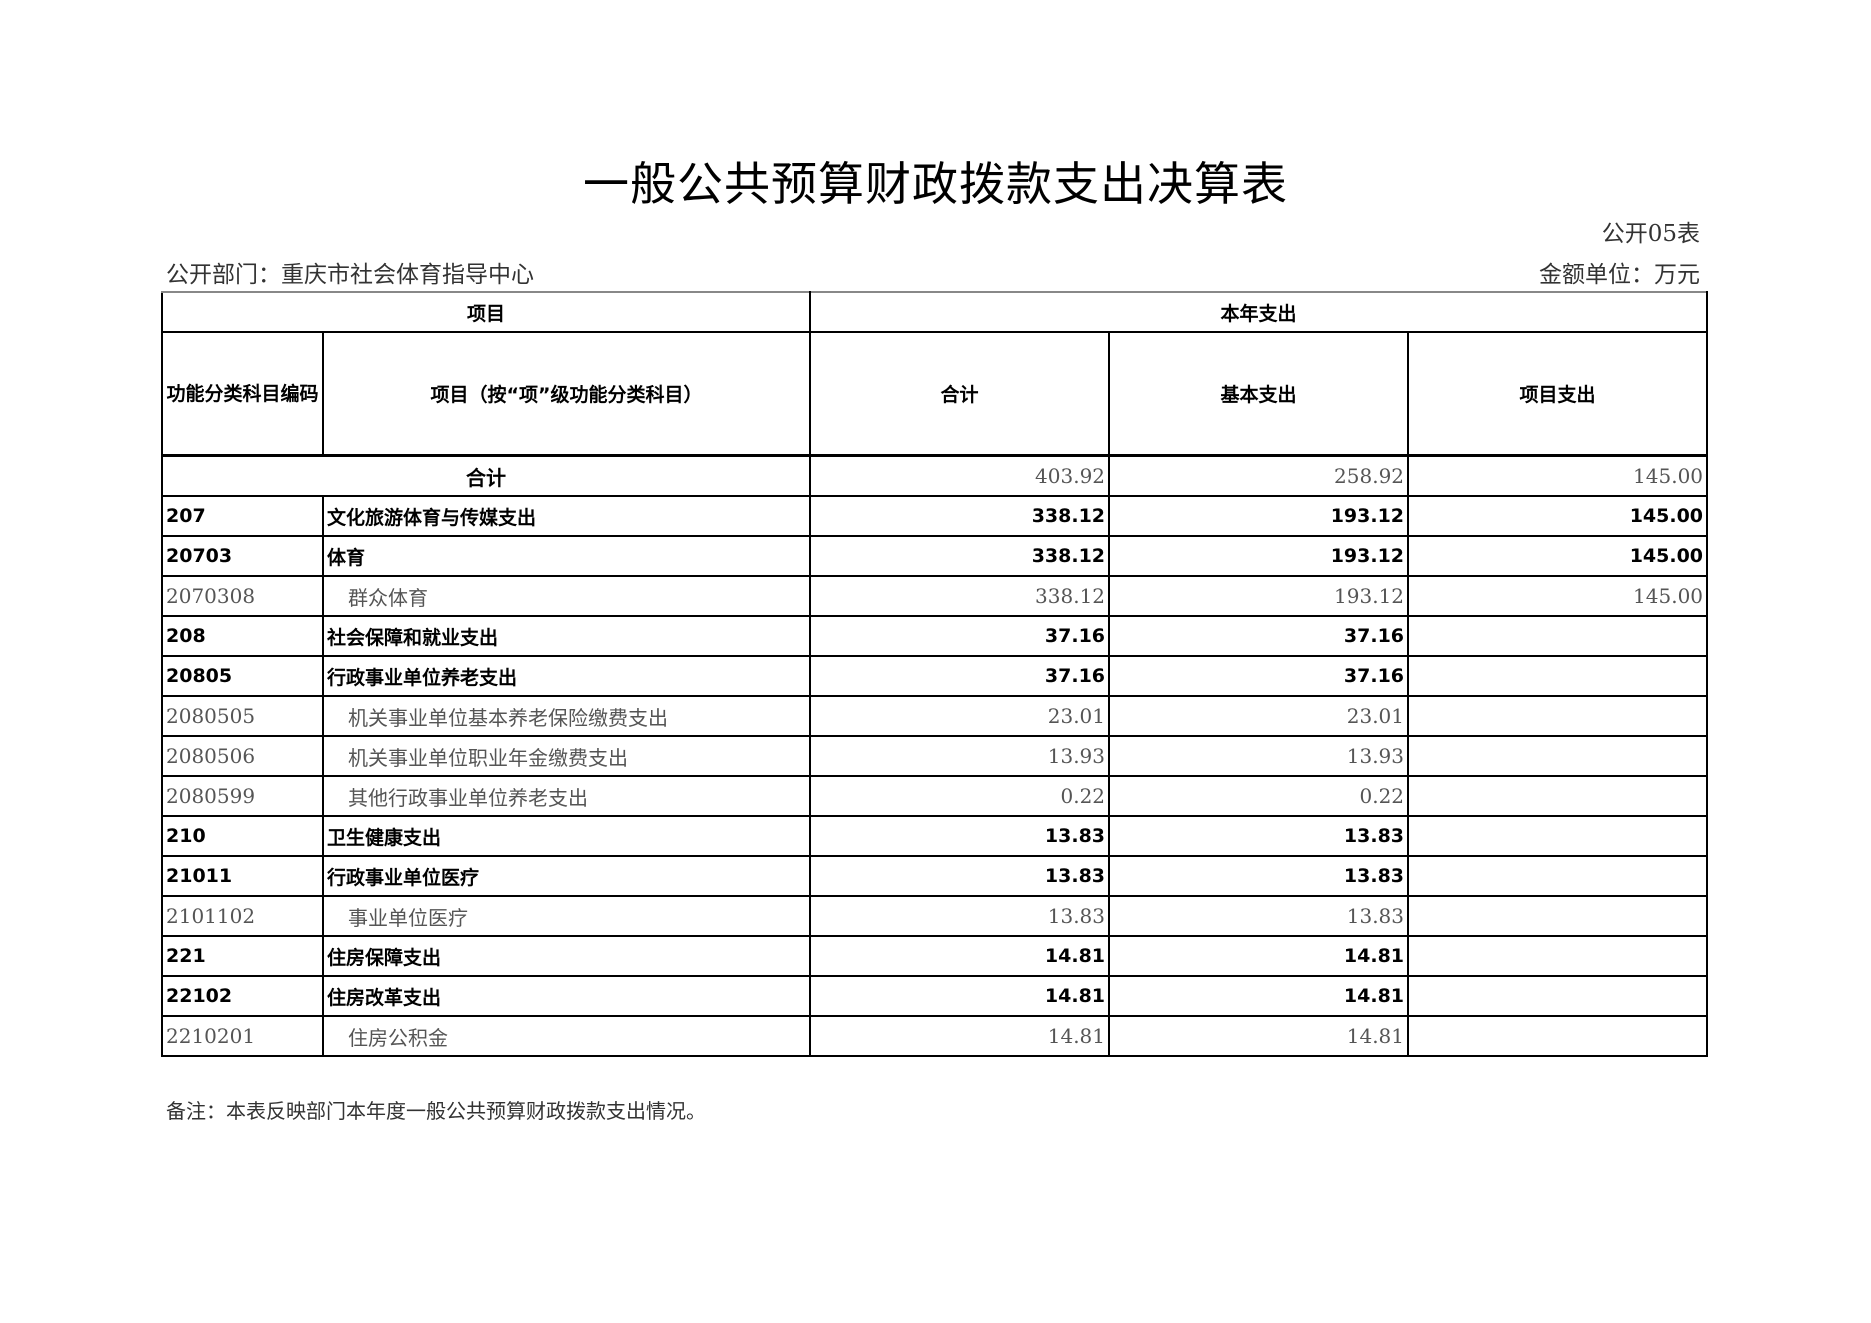 The width and height of the screenshot is (1871, 1323). What do you see at coordinates (566, 596) in the screenshot?
I see `name-cell: 群众体育` at bounding box center [566, 596].